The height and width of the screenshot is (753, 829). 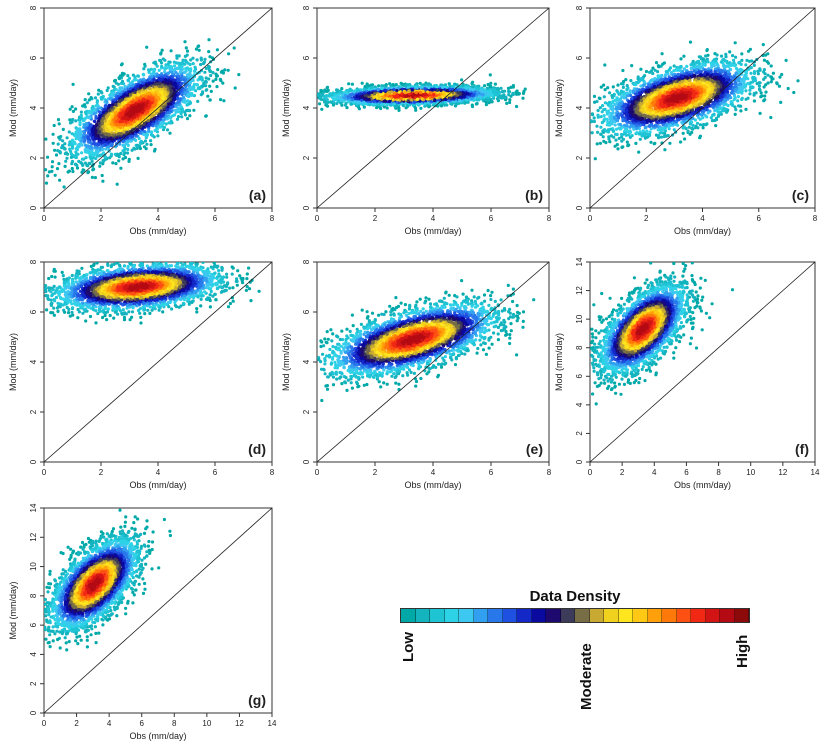 I want to click on panel-label: (a), so click(x=257, y=195).